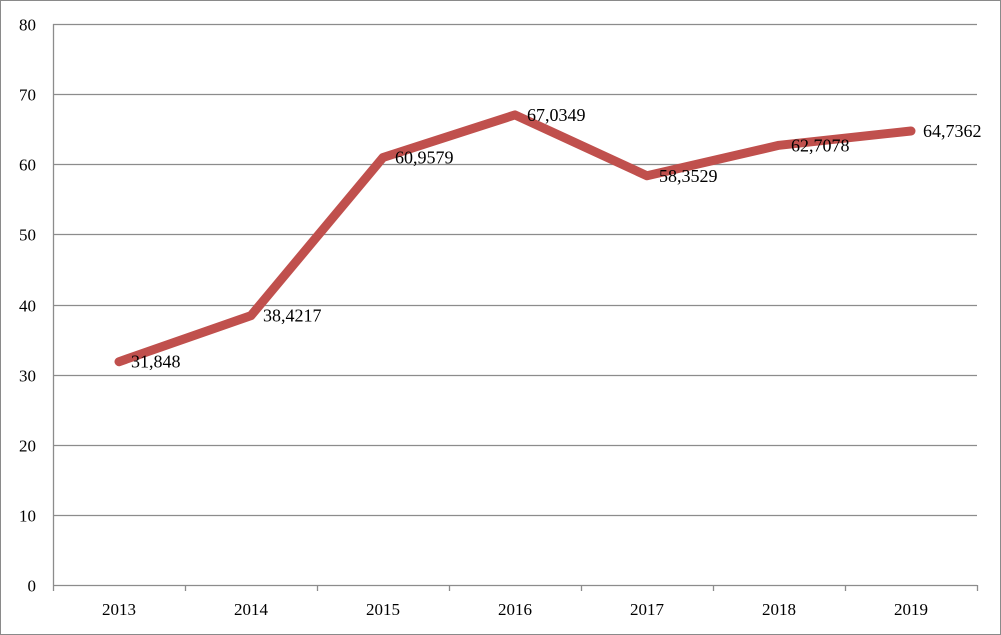 The width and height of the screenshot is (1001, 635). I want to click on data-label: 38,4217, so click(292, 316).